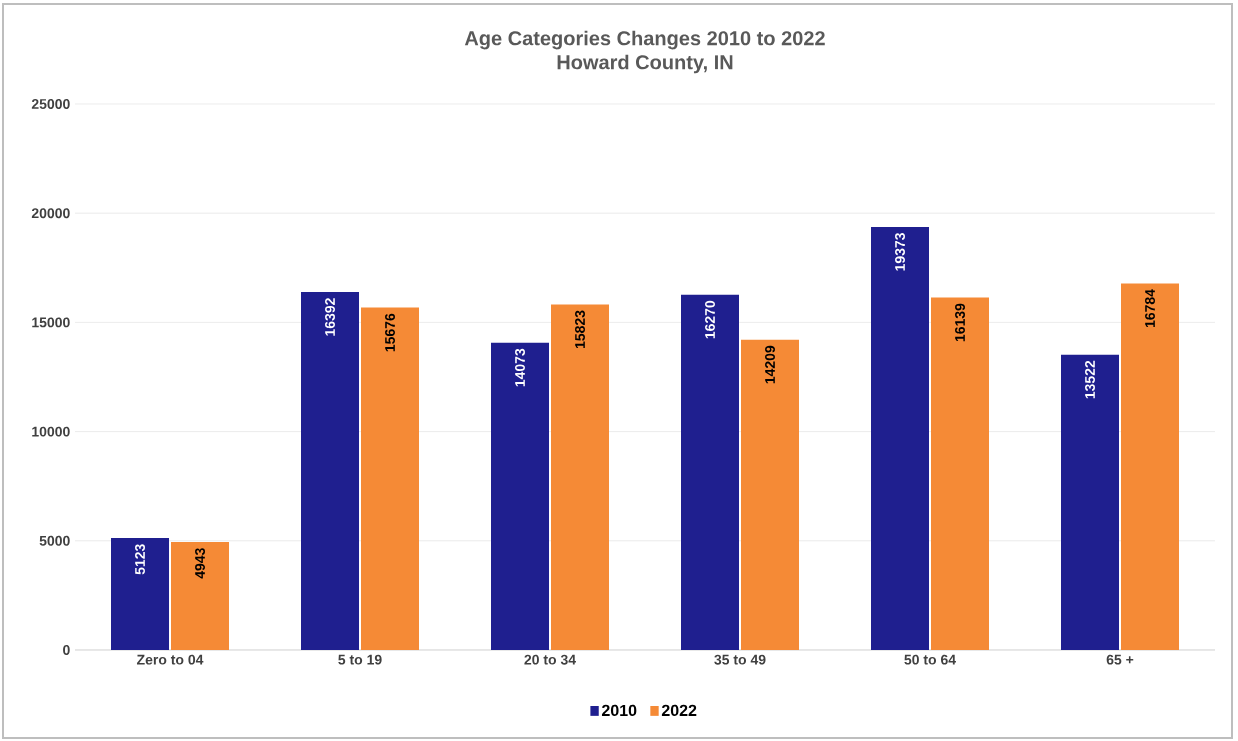  What do you see at coordinates (645, 64) in the screenshot?
I see `chart-subtitle: Howard County, IN` at bounding box center [645, 64].